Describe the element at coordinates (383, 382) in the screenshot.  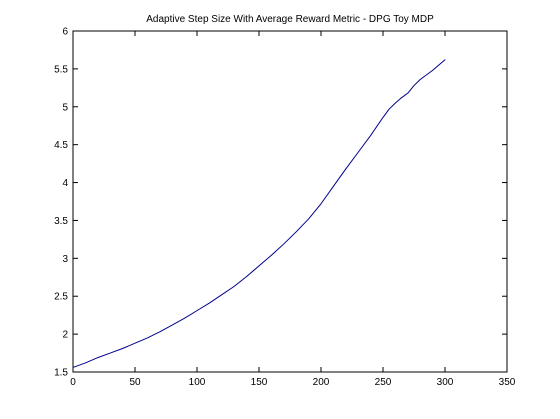
I see `x-tick-label: 250` at that location.